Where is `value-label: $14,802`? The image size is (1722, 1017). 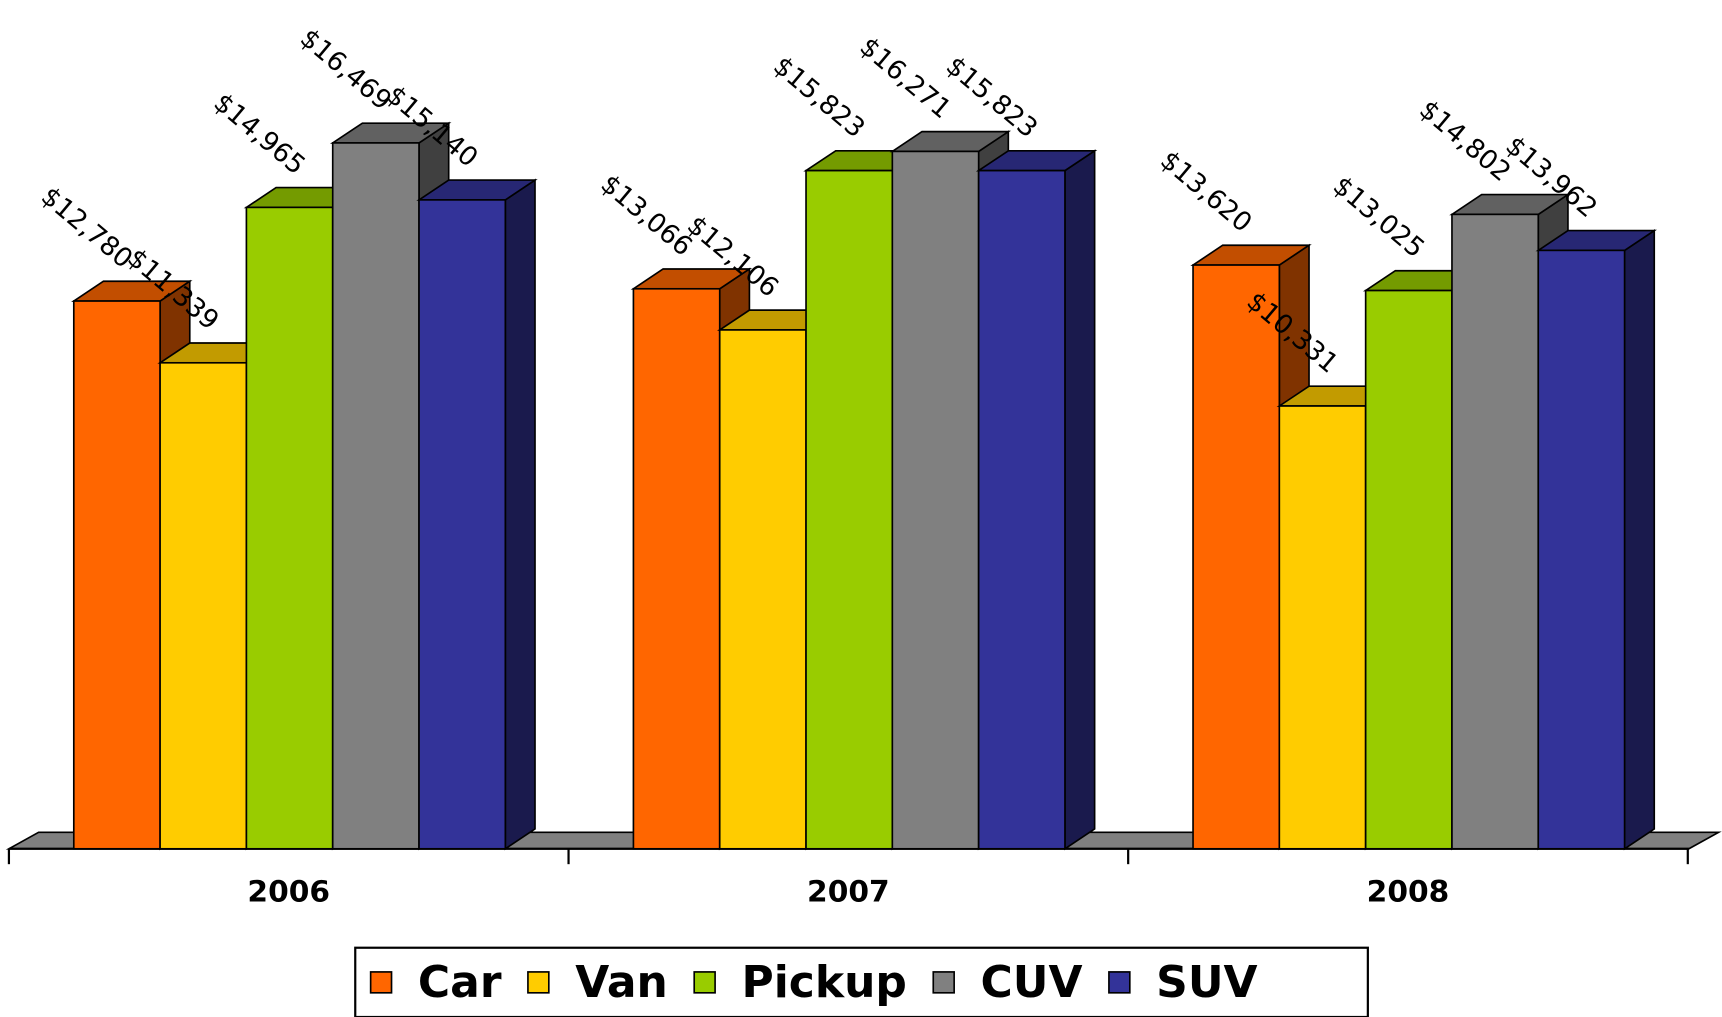
value-label: $14,802 is located at coordinates (1464, 141).